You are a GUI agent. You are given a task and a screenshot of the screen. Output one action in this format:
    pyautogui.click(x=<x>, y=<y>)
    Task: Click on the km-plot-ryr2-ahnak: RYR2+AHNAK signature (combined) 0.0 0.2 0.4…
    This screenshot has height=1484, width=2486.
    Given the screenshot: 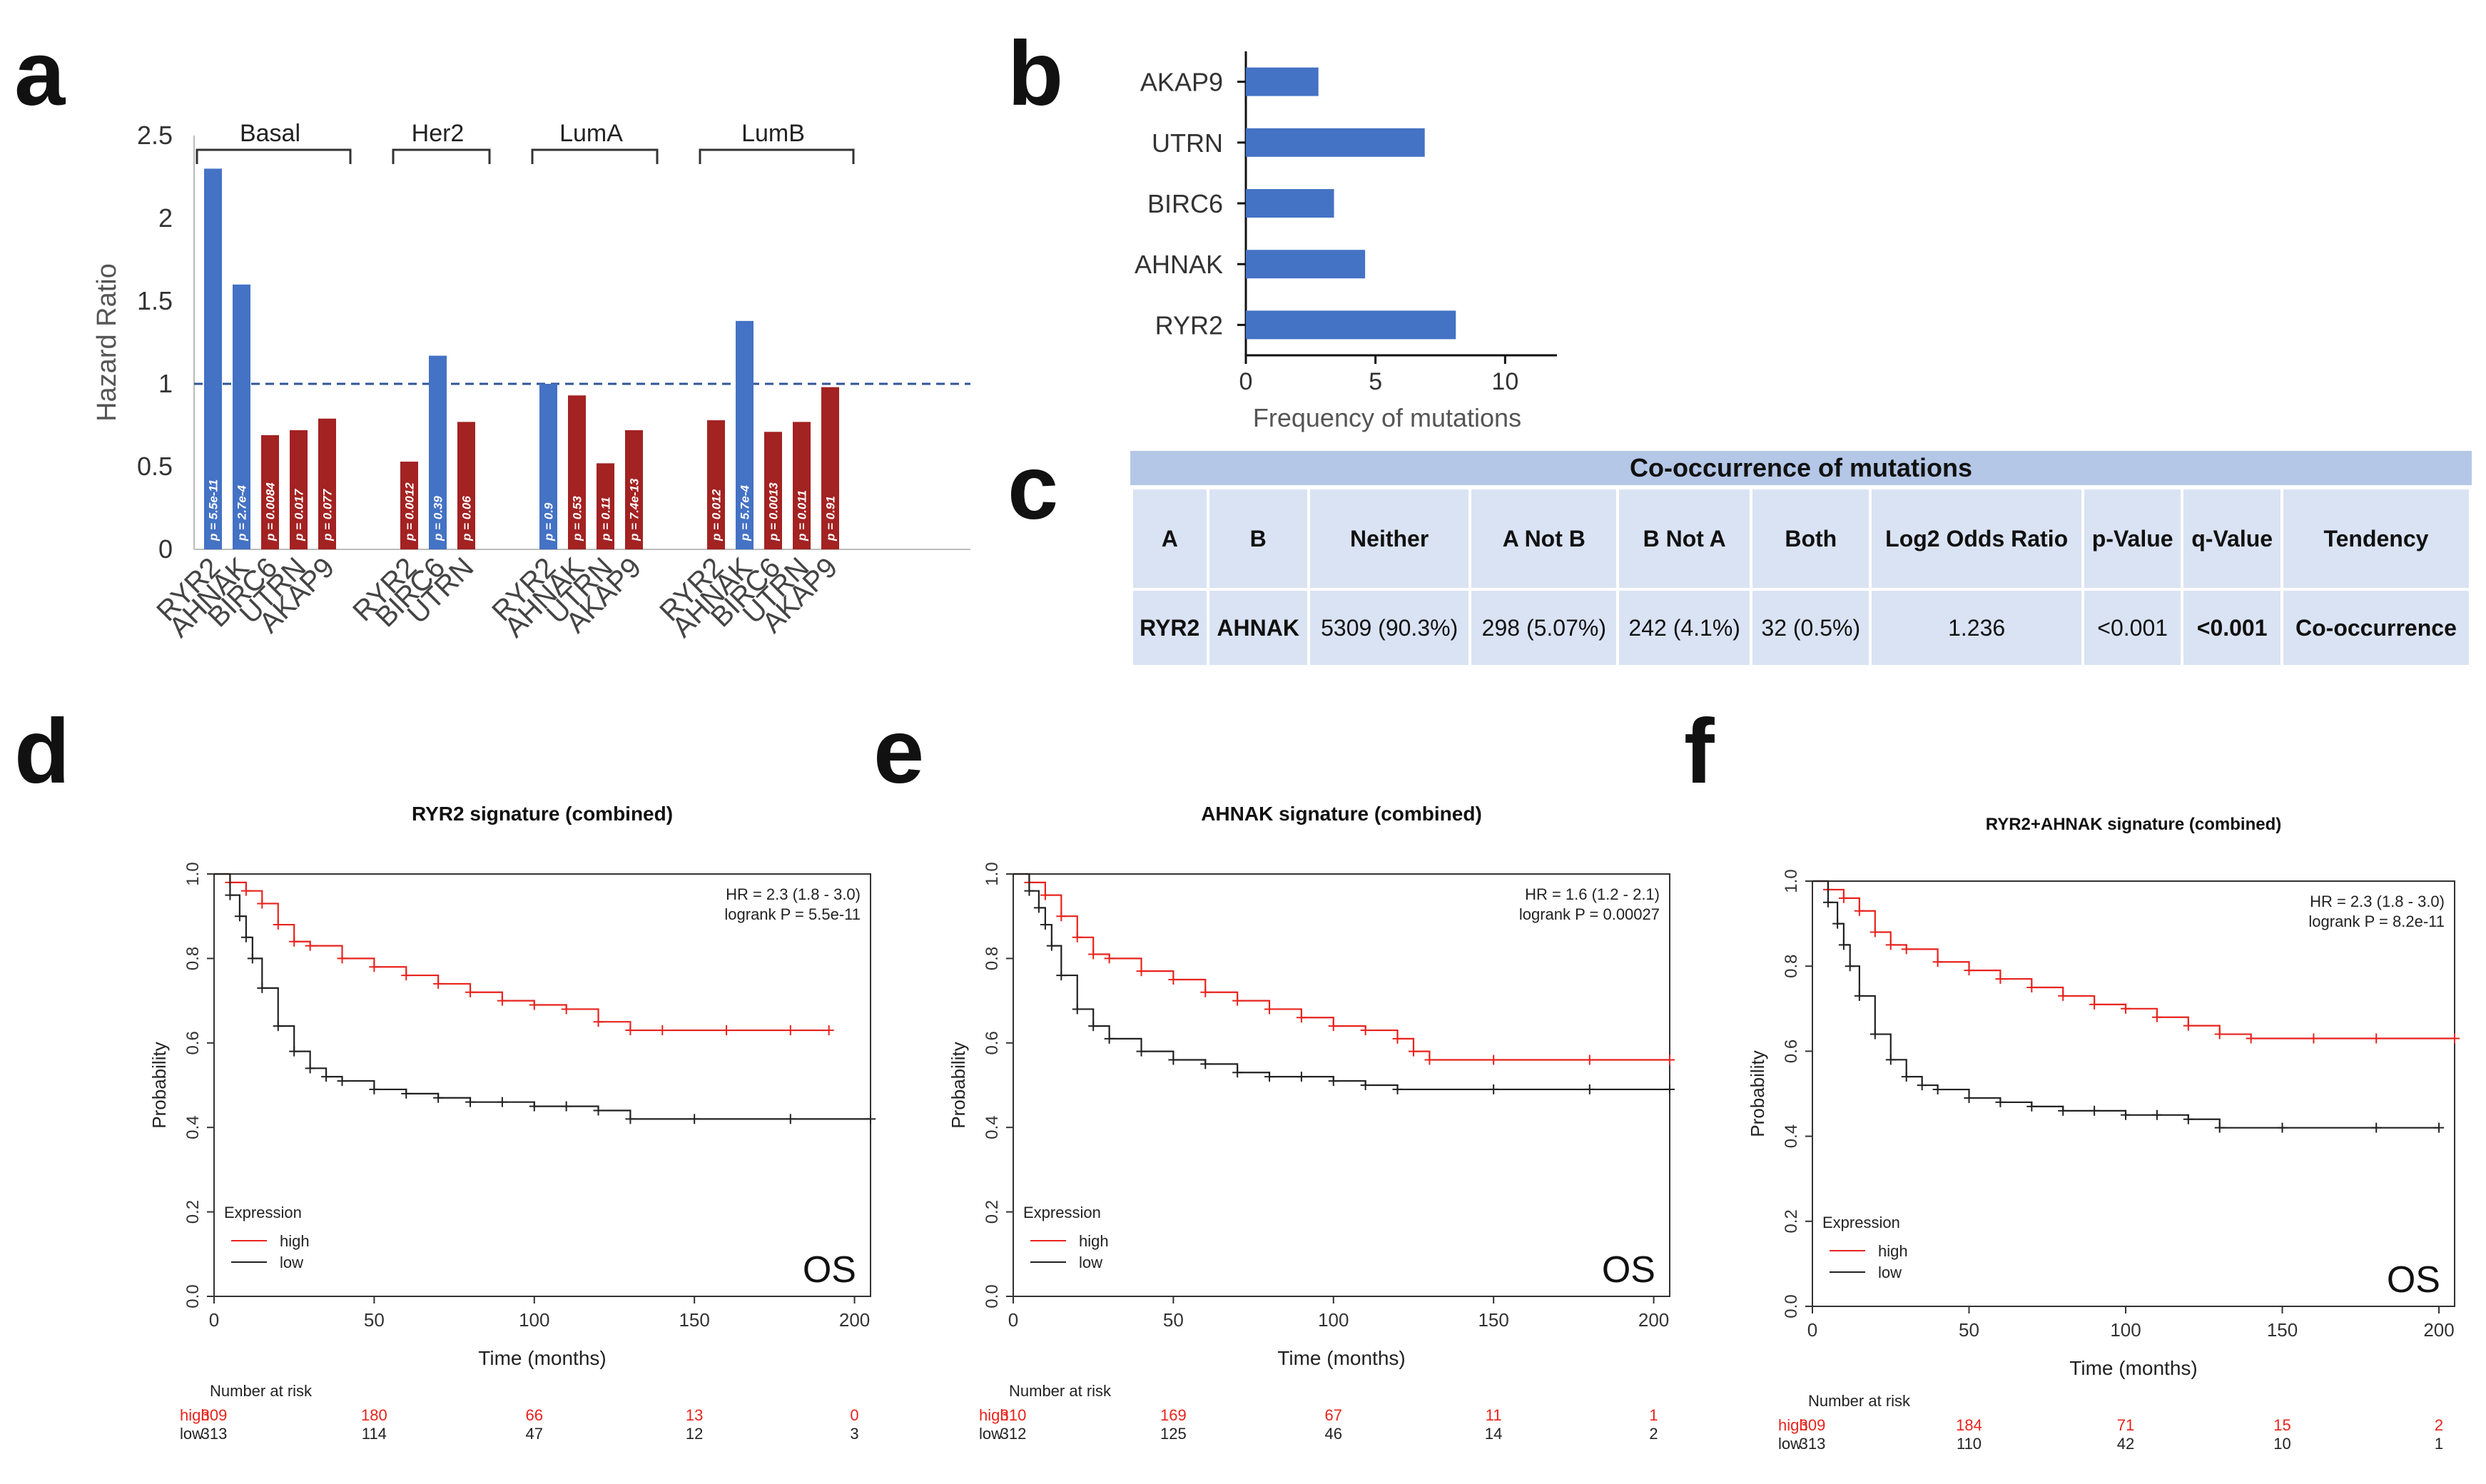 What is the action you would take?
    pyautogui.click(x=2103, y=1134)
    